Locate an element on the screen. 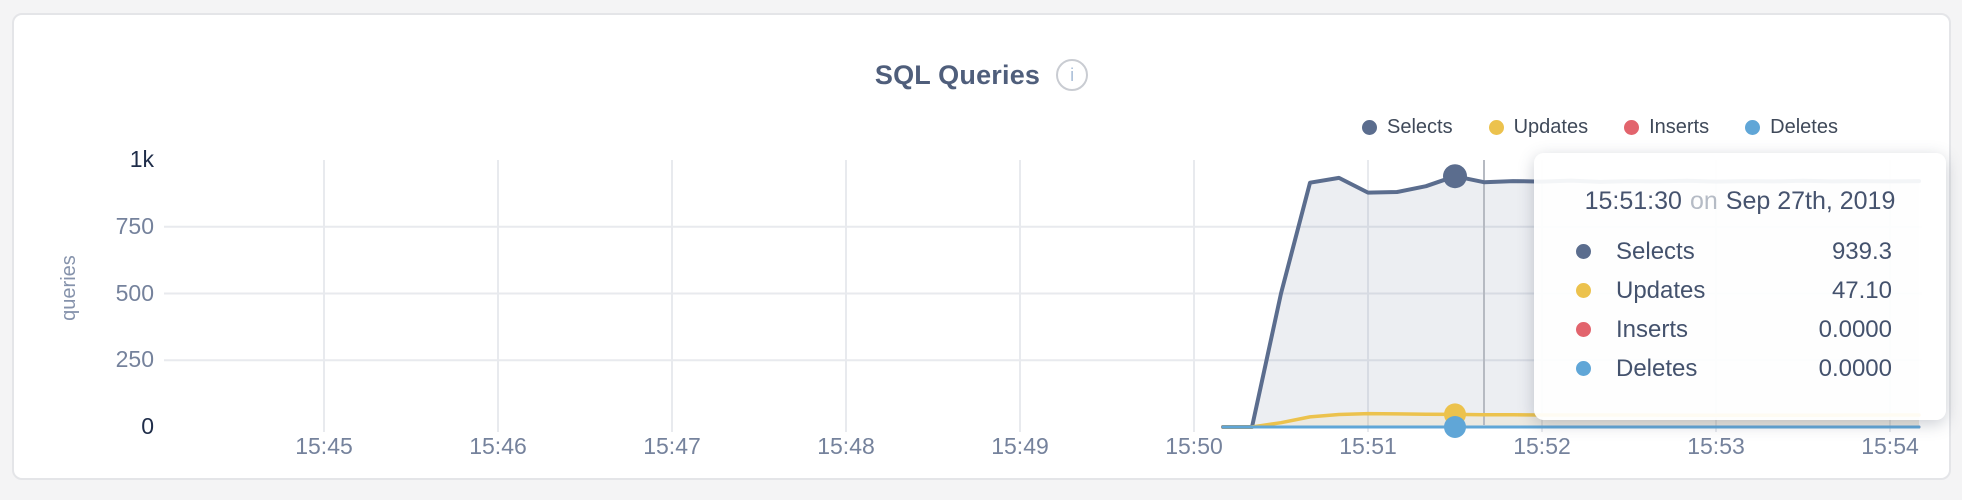  tooltip-date: Sep 27th, 2019 is located at coordinates (1810, 201).